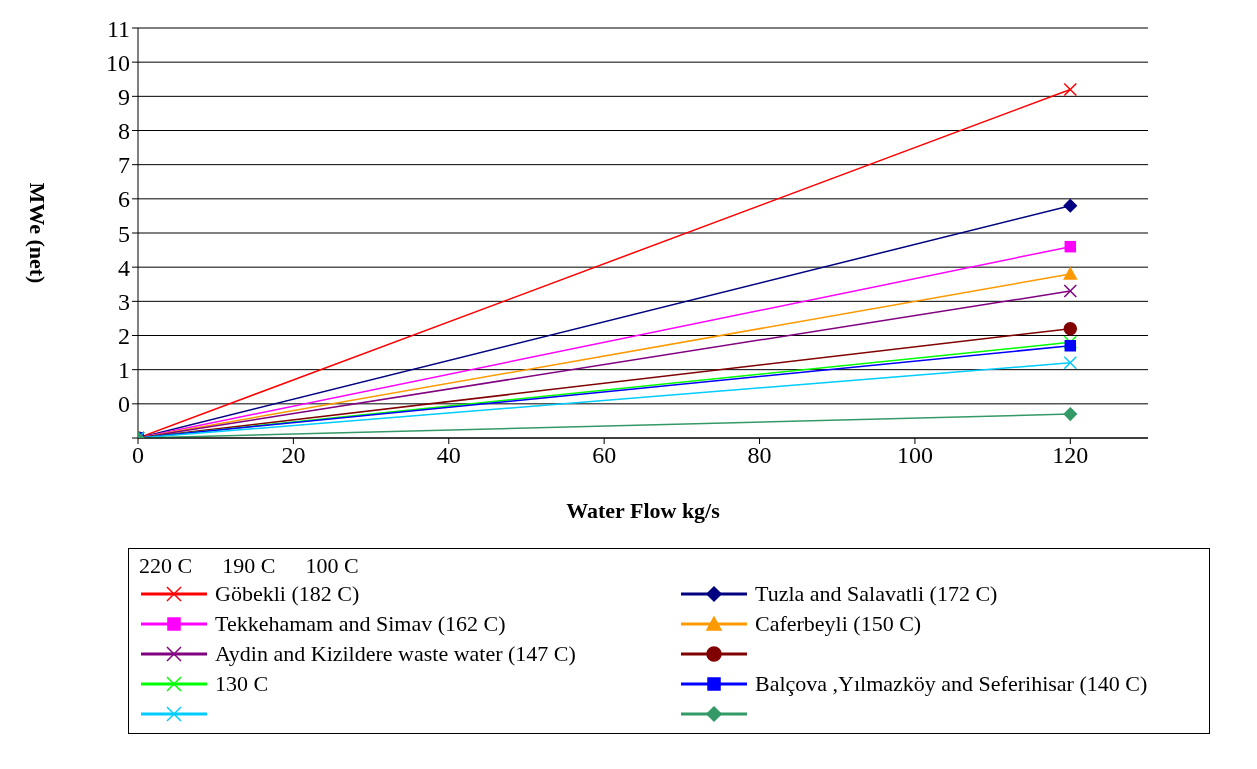 The image size is (1257, 769). Describe the element at coordinates (360, 624) in the screenshot. I see `legend-label: Tekkehamam and Simav (162 C)` at that location.